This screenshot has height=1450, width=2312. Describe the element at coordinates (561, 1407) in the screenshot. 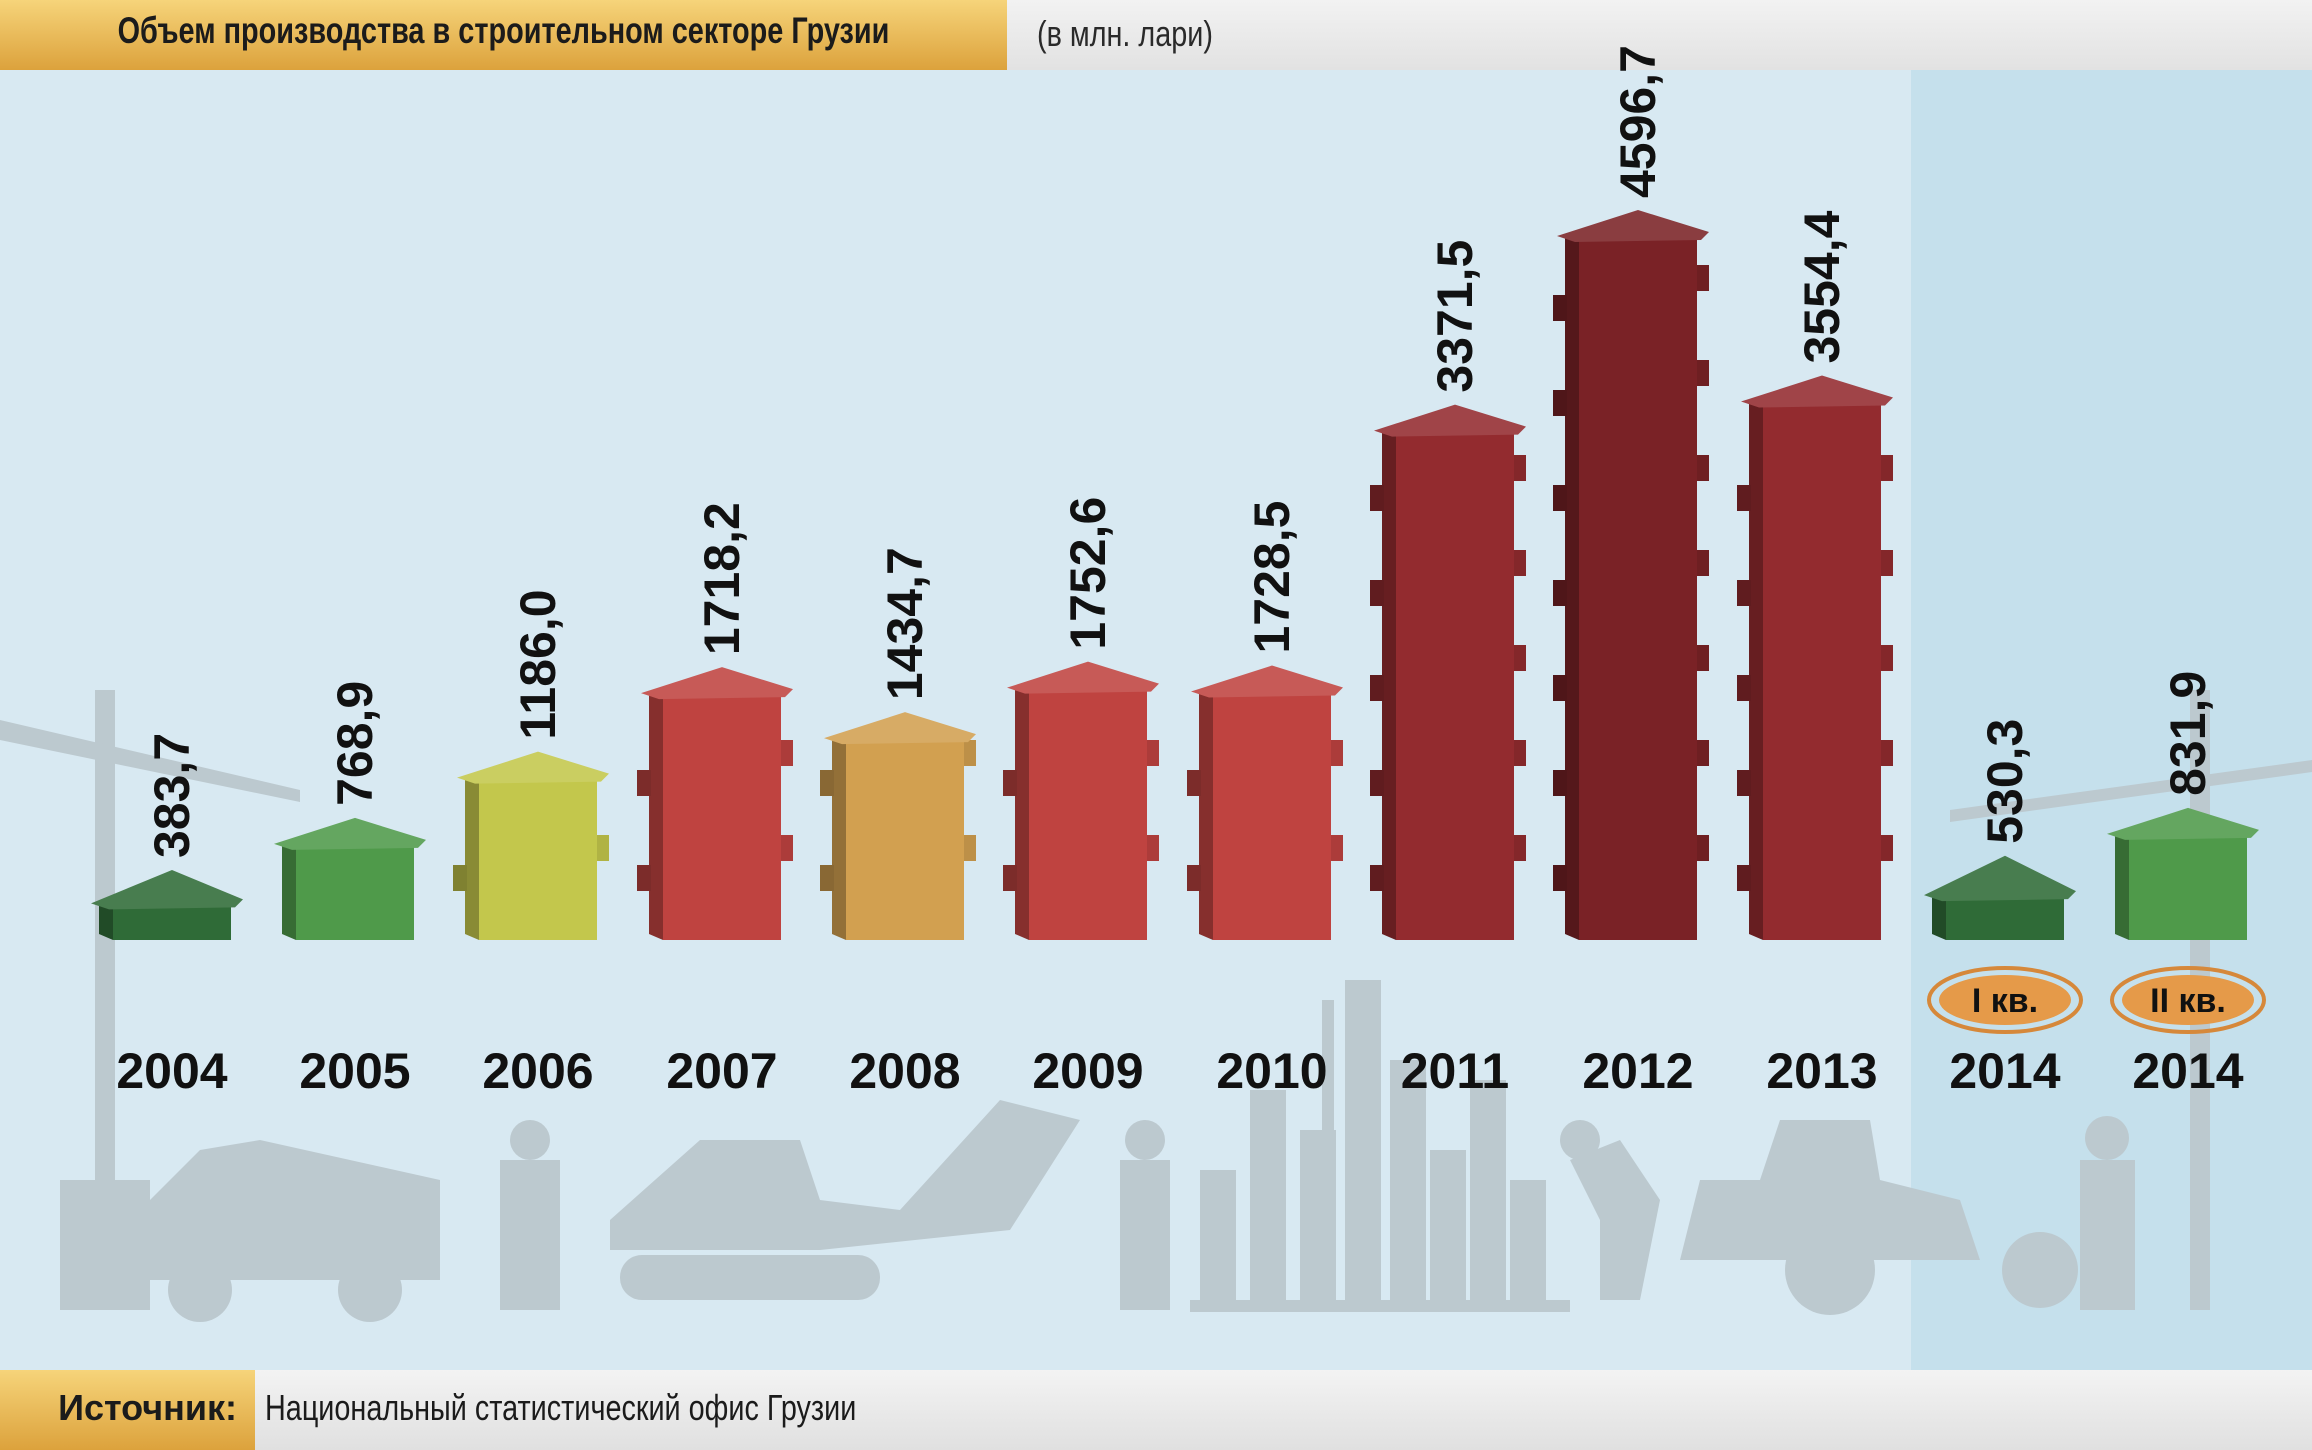

I see `source-text: Национальный статистический офис Грузии` at that location.